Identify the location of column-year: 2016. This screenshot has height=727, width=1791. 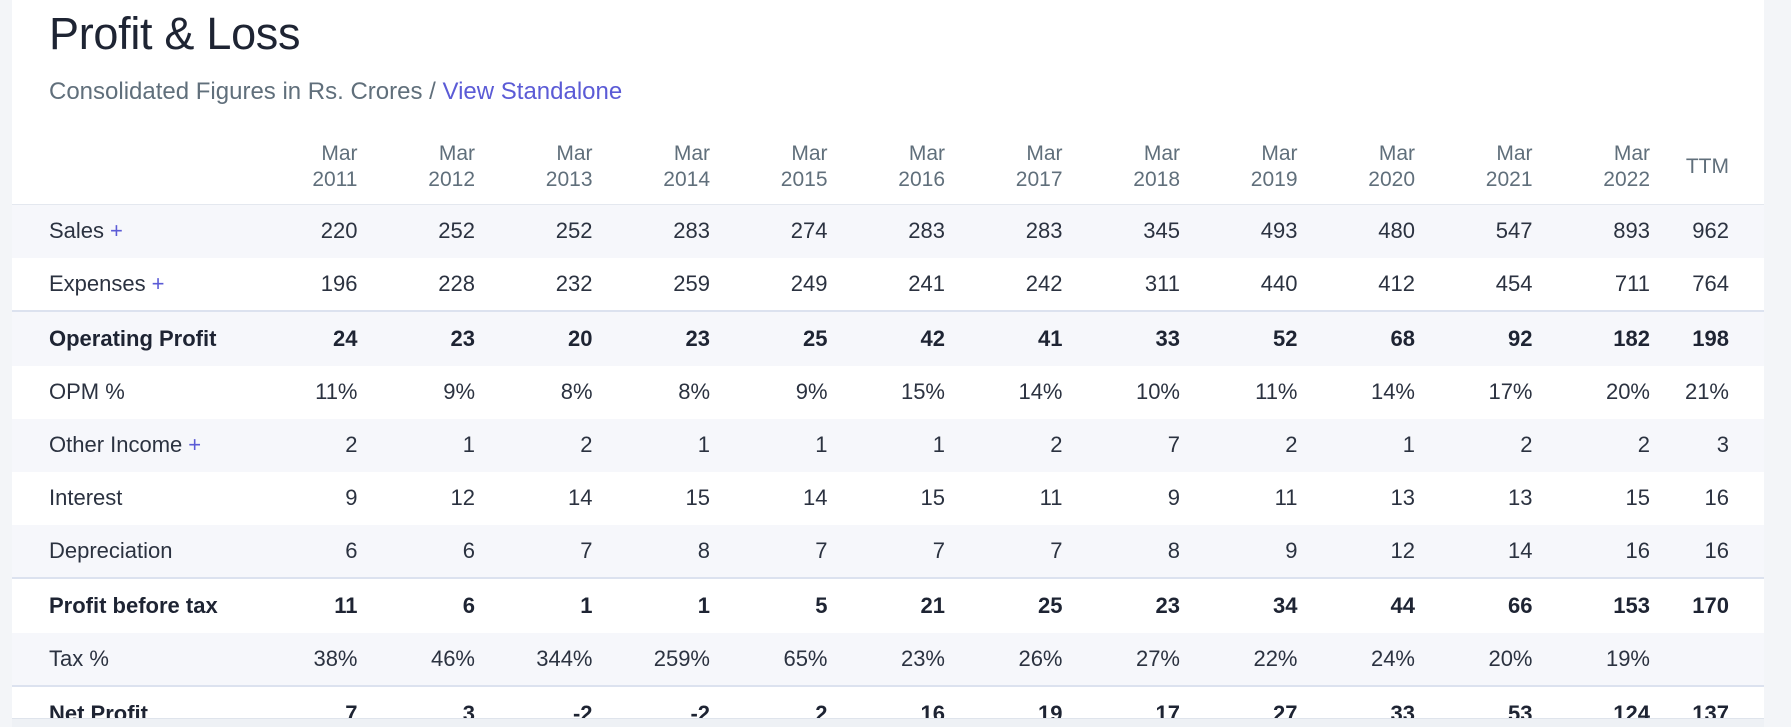
(921, 179).